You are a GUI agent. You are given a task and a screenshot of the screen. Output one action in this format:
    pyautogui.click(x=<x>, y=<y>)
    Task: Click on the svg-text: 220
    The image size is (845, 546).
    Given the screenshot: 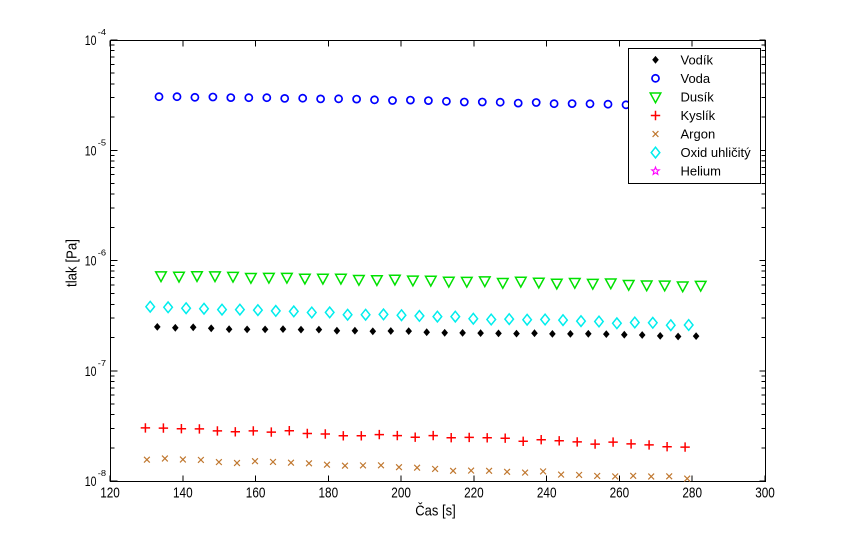 What is the action you would take?
    pyautogui.click(x=474, y=492)
    